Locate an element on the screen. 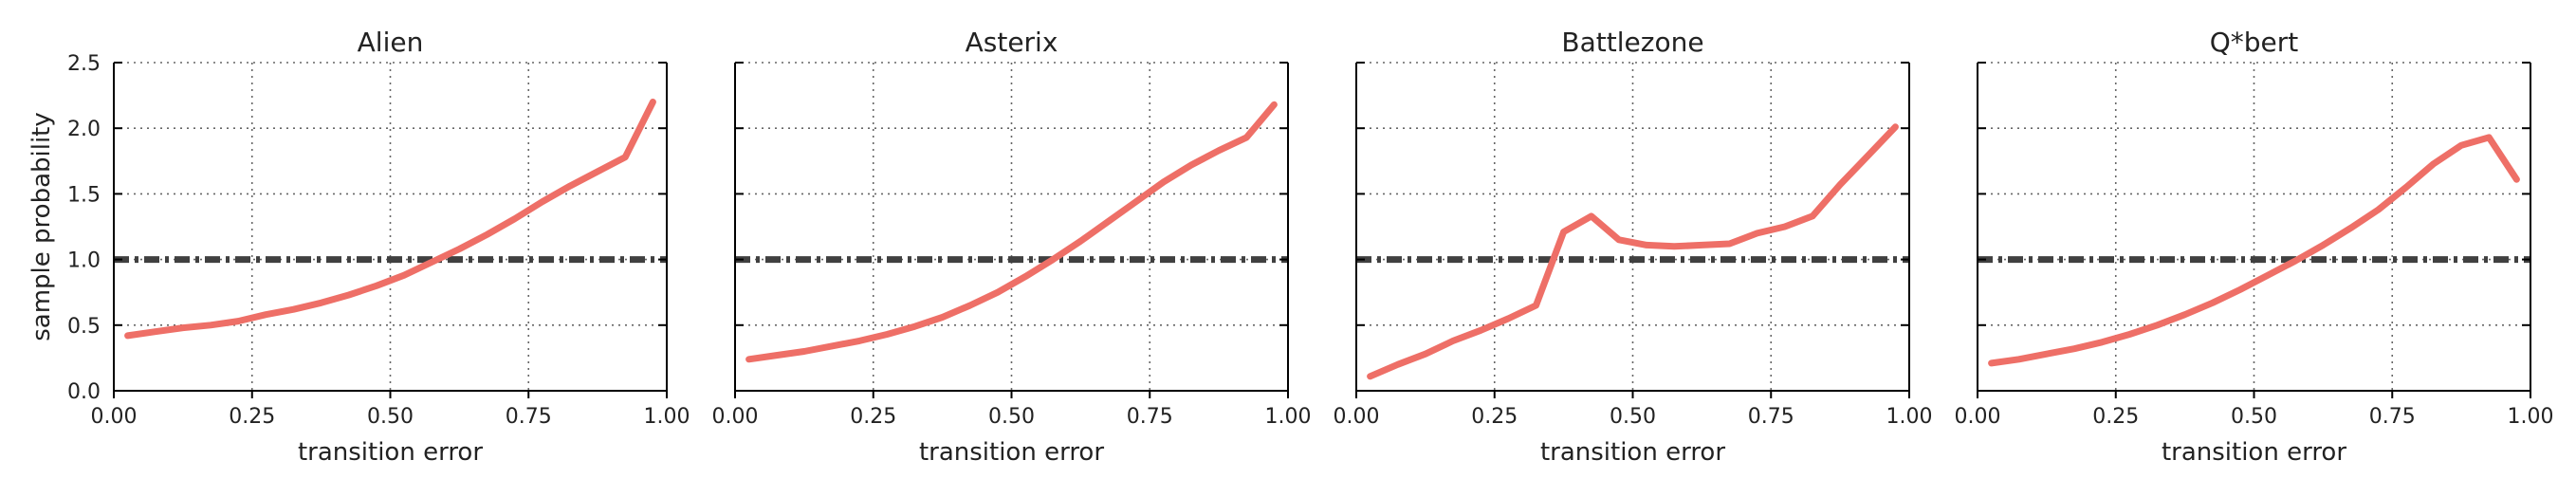  y-tick-label: 1.5 is located at coordinates (84, 195).